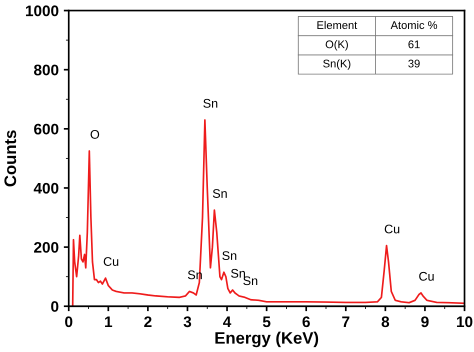 This screenshot has width=474, height=352. What do you see at coordinates (46, 247) in the screenshot?
I see `y-tick-label: 200` at bounding box center [46, 247].